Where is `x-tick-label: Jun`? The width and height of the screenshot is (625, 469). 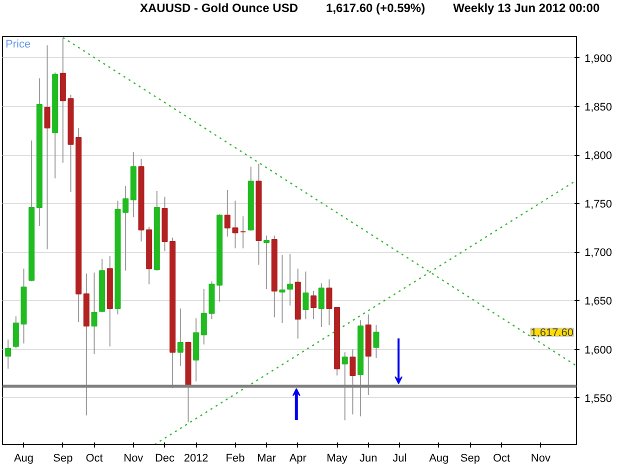 x-tick-label: Jun is located at coordinates (369, 458).